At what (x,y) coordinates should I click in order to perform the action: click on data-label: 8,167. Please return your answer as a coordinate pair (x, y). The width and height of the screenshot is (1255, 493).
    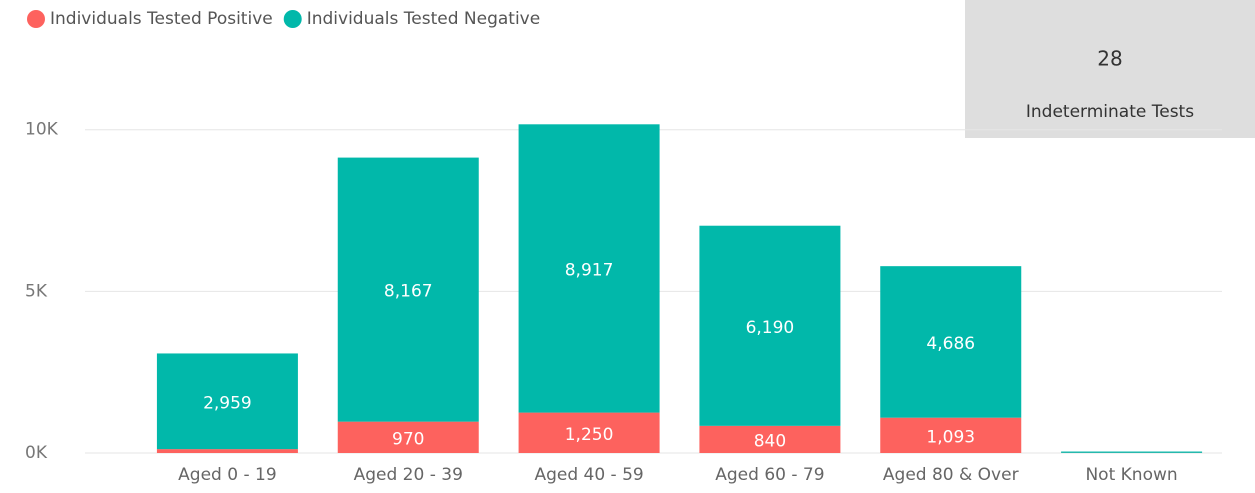
    Looking at the image, I should click on (408, 292).